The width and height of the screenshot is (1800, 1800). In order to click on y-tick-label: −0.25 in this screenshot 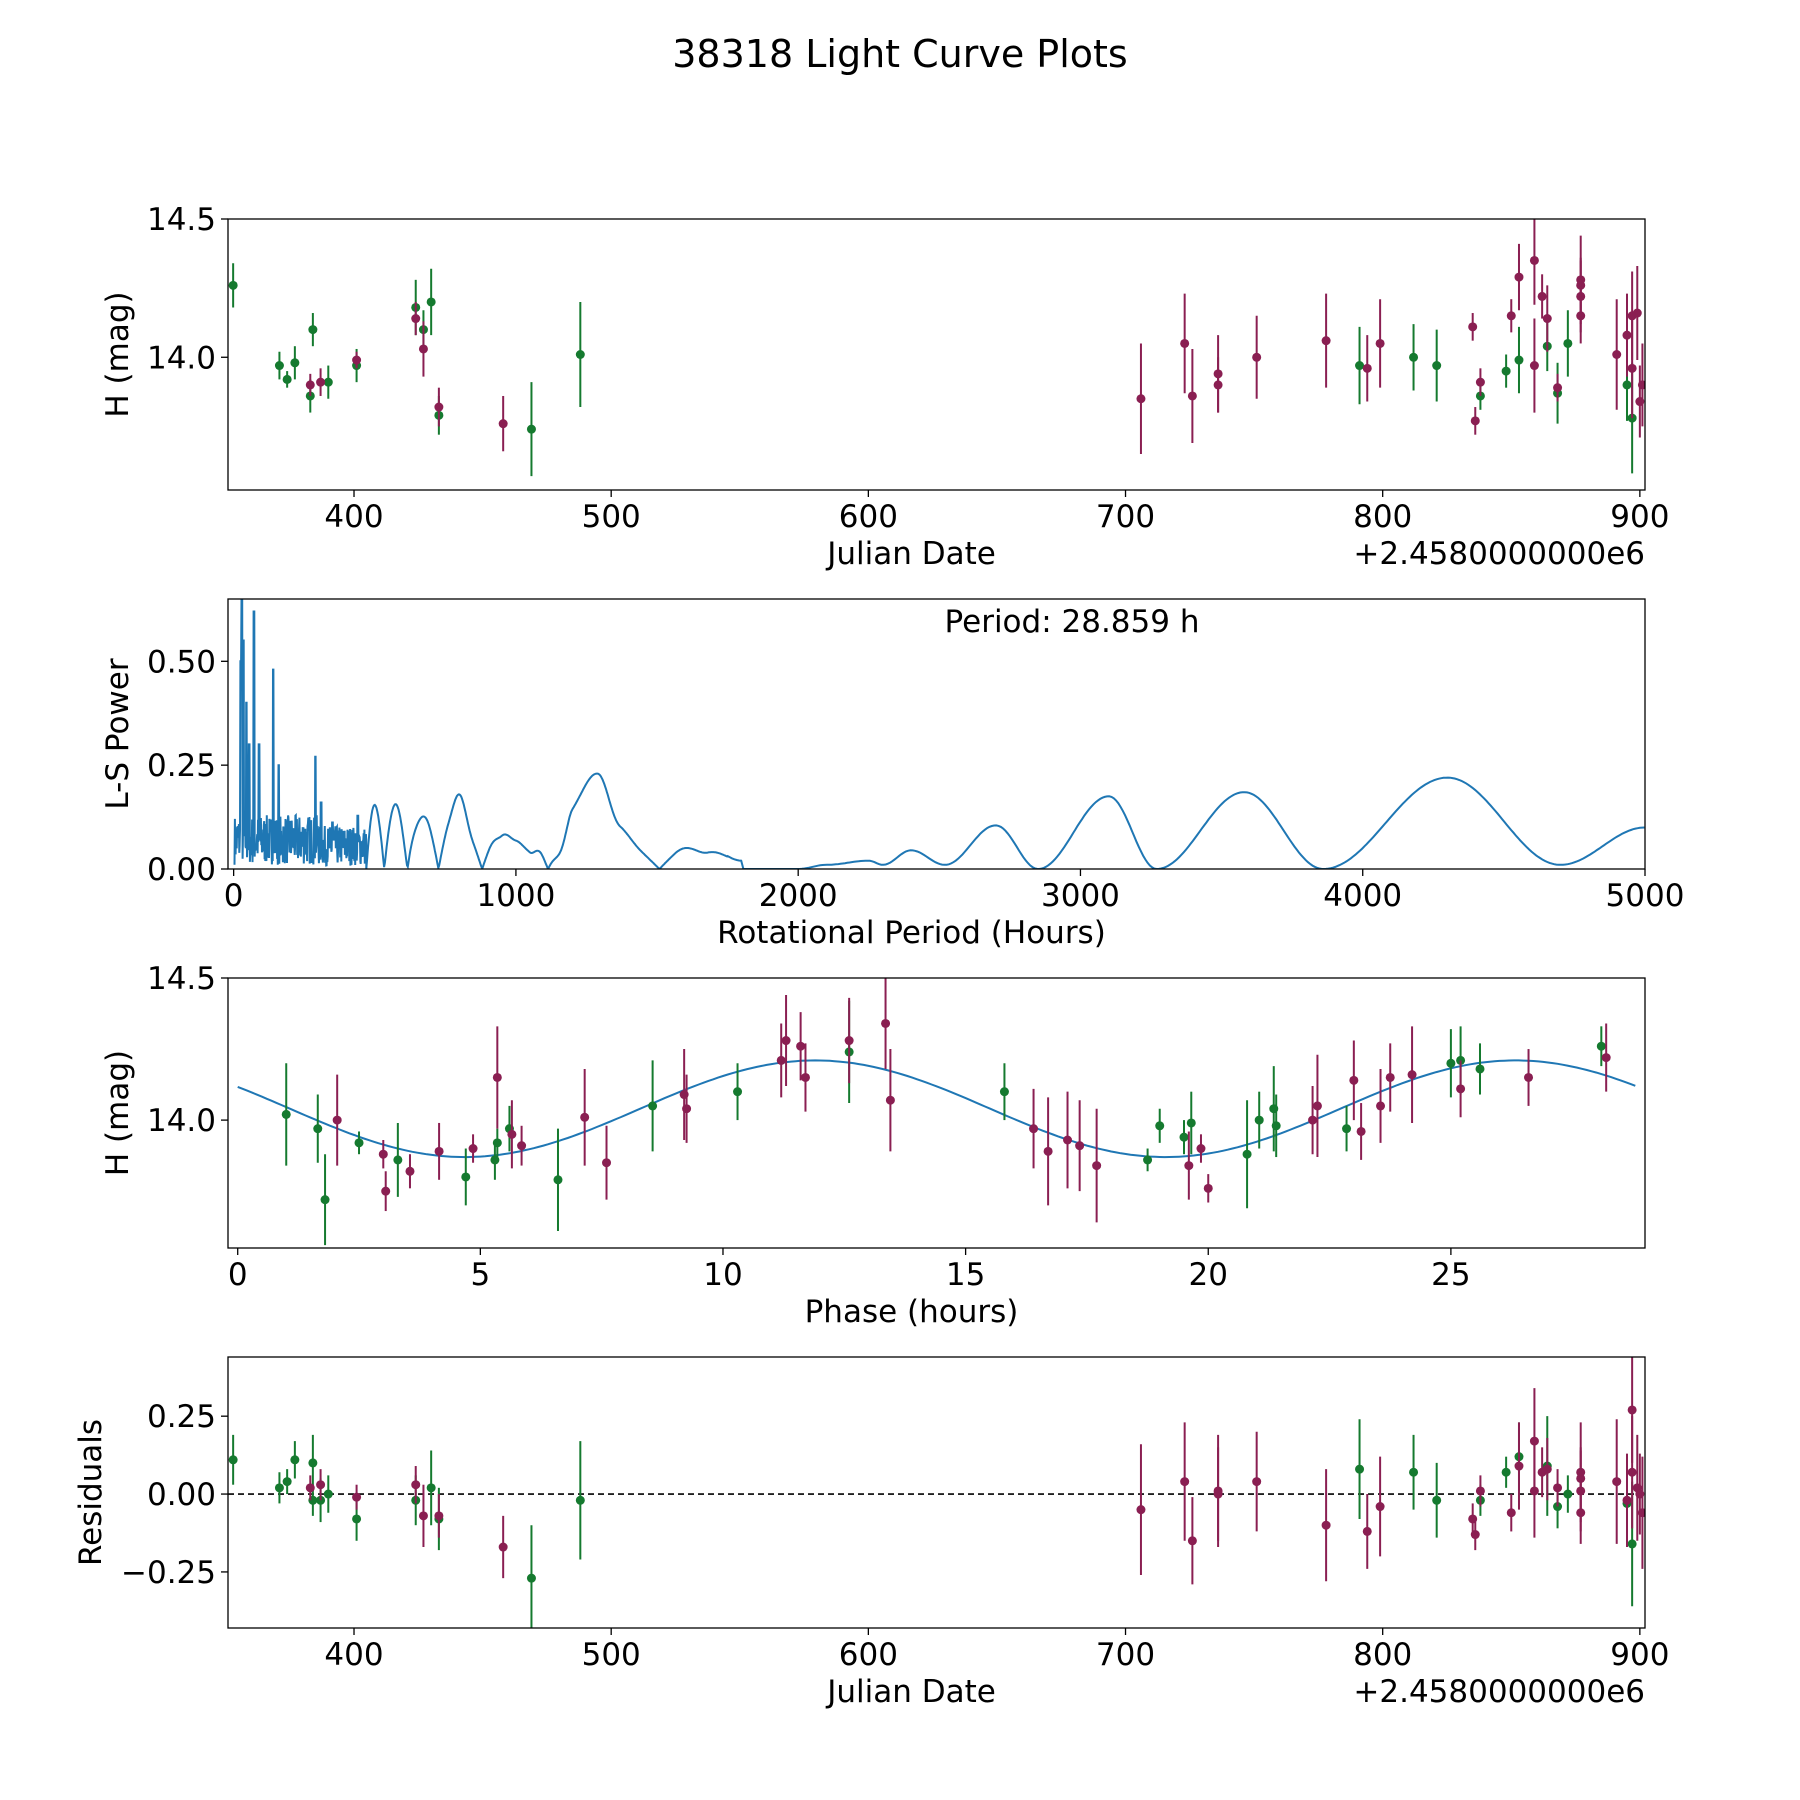, I will do `click(168, 1573)`.